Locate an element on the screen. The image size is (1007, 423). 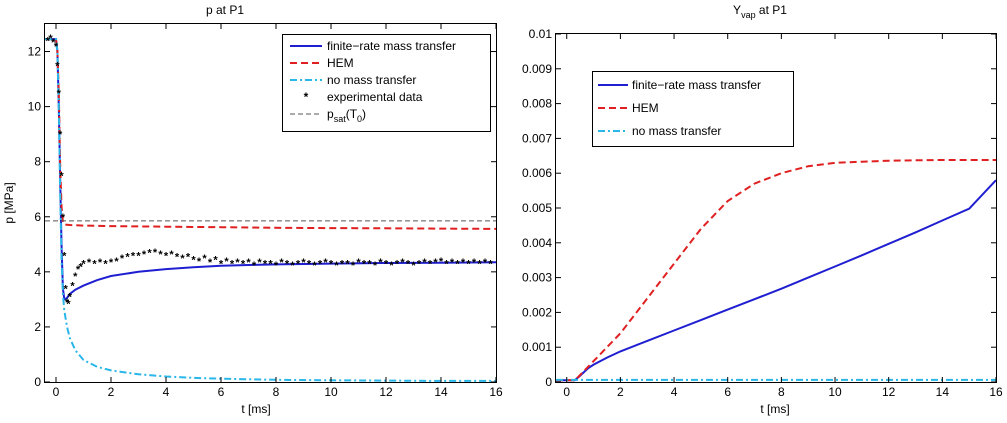
pressure-y-tick-label: 10 is located at coordinates (35, 107).